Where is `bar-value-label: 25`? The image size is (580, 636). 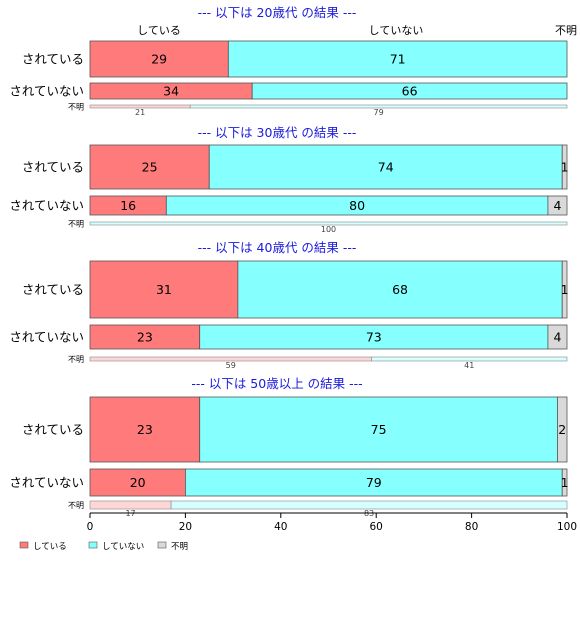 bar-value-label: 25 is located at coordinates (150, 167).